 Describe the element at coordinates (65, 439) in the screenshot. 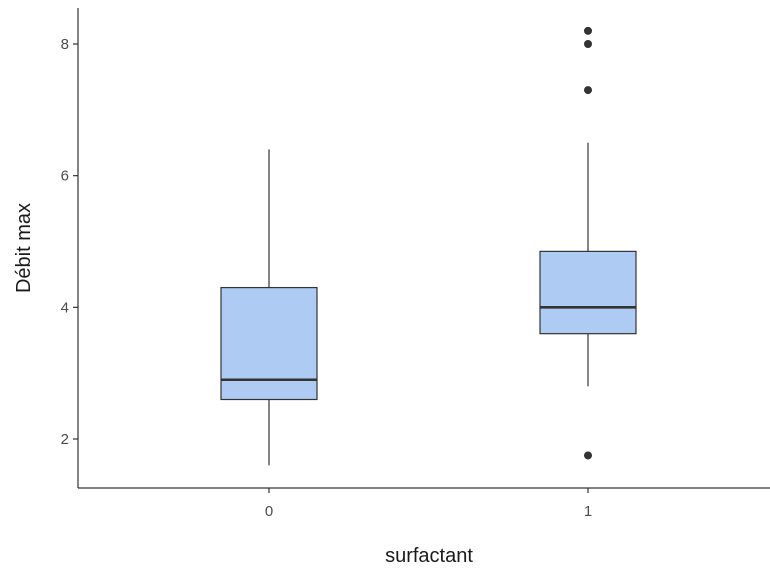

I see `y-tick-label: 2` at that location.